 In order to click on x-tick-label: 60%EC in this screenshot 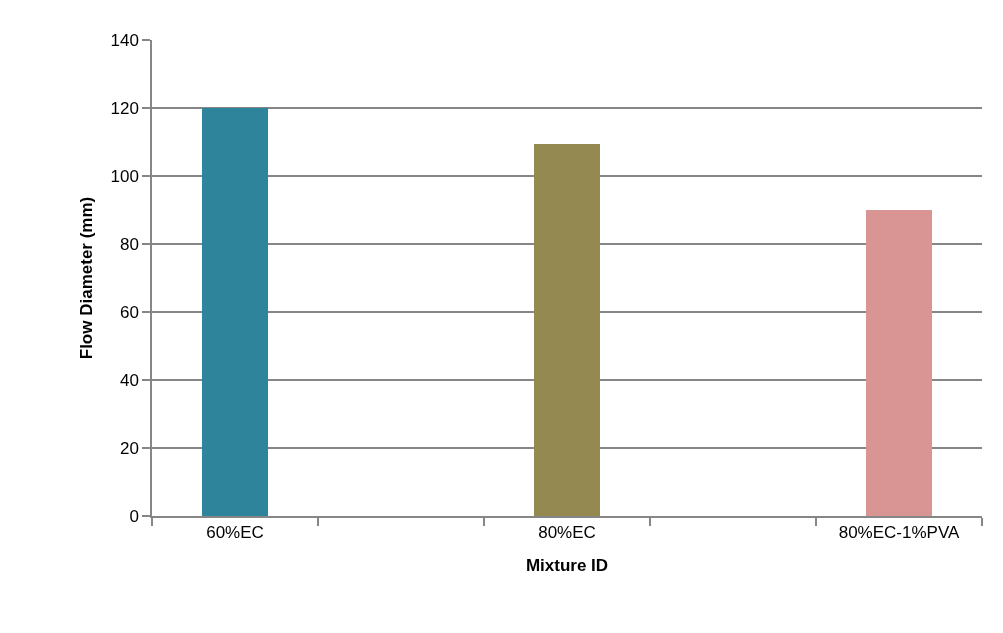, I will do `click(235, 533)`.